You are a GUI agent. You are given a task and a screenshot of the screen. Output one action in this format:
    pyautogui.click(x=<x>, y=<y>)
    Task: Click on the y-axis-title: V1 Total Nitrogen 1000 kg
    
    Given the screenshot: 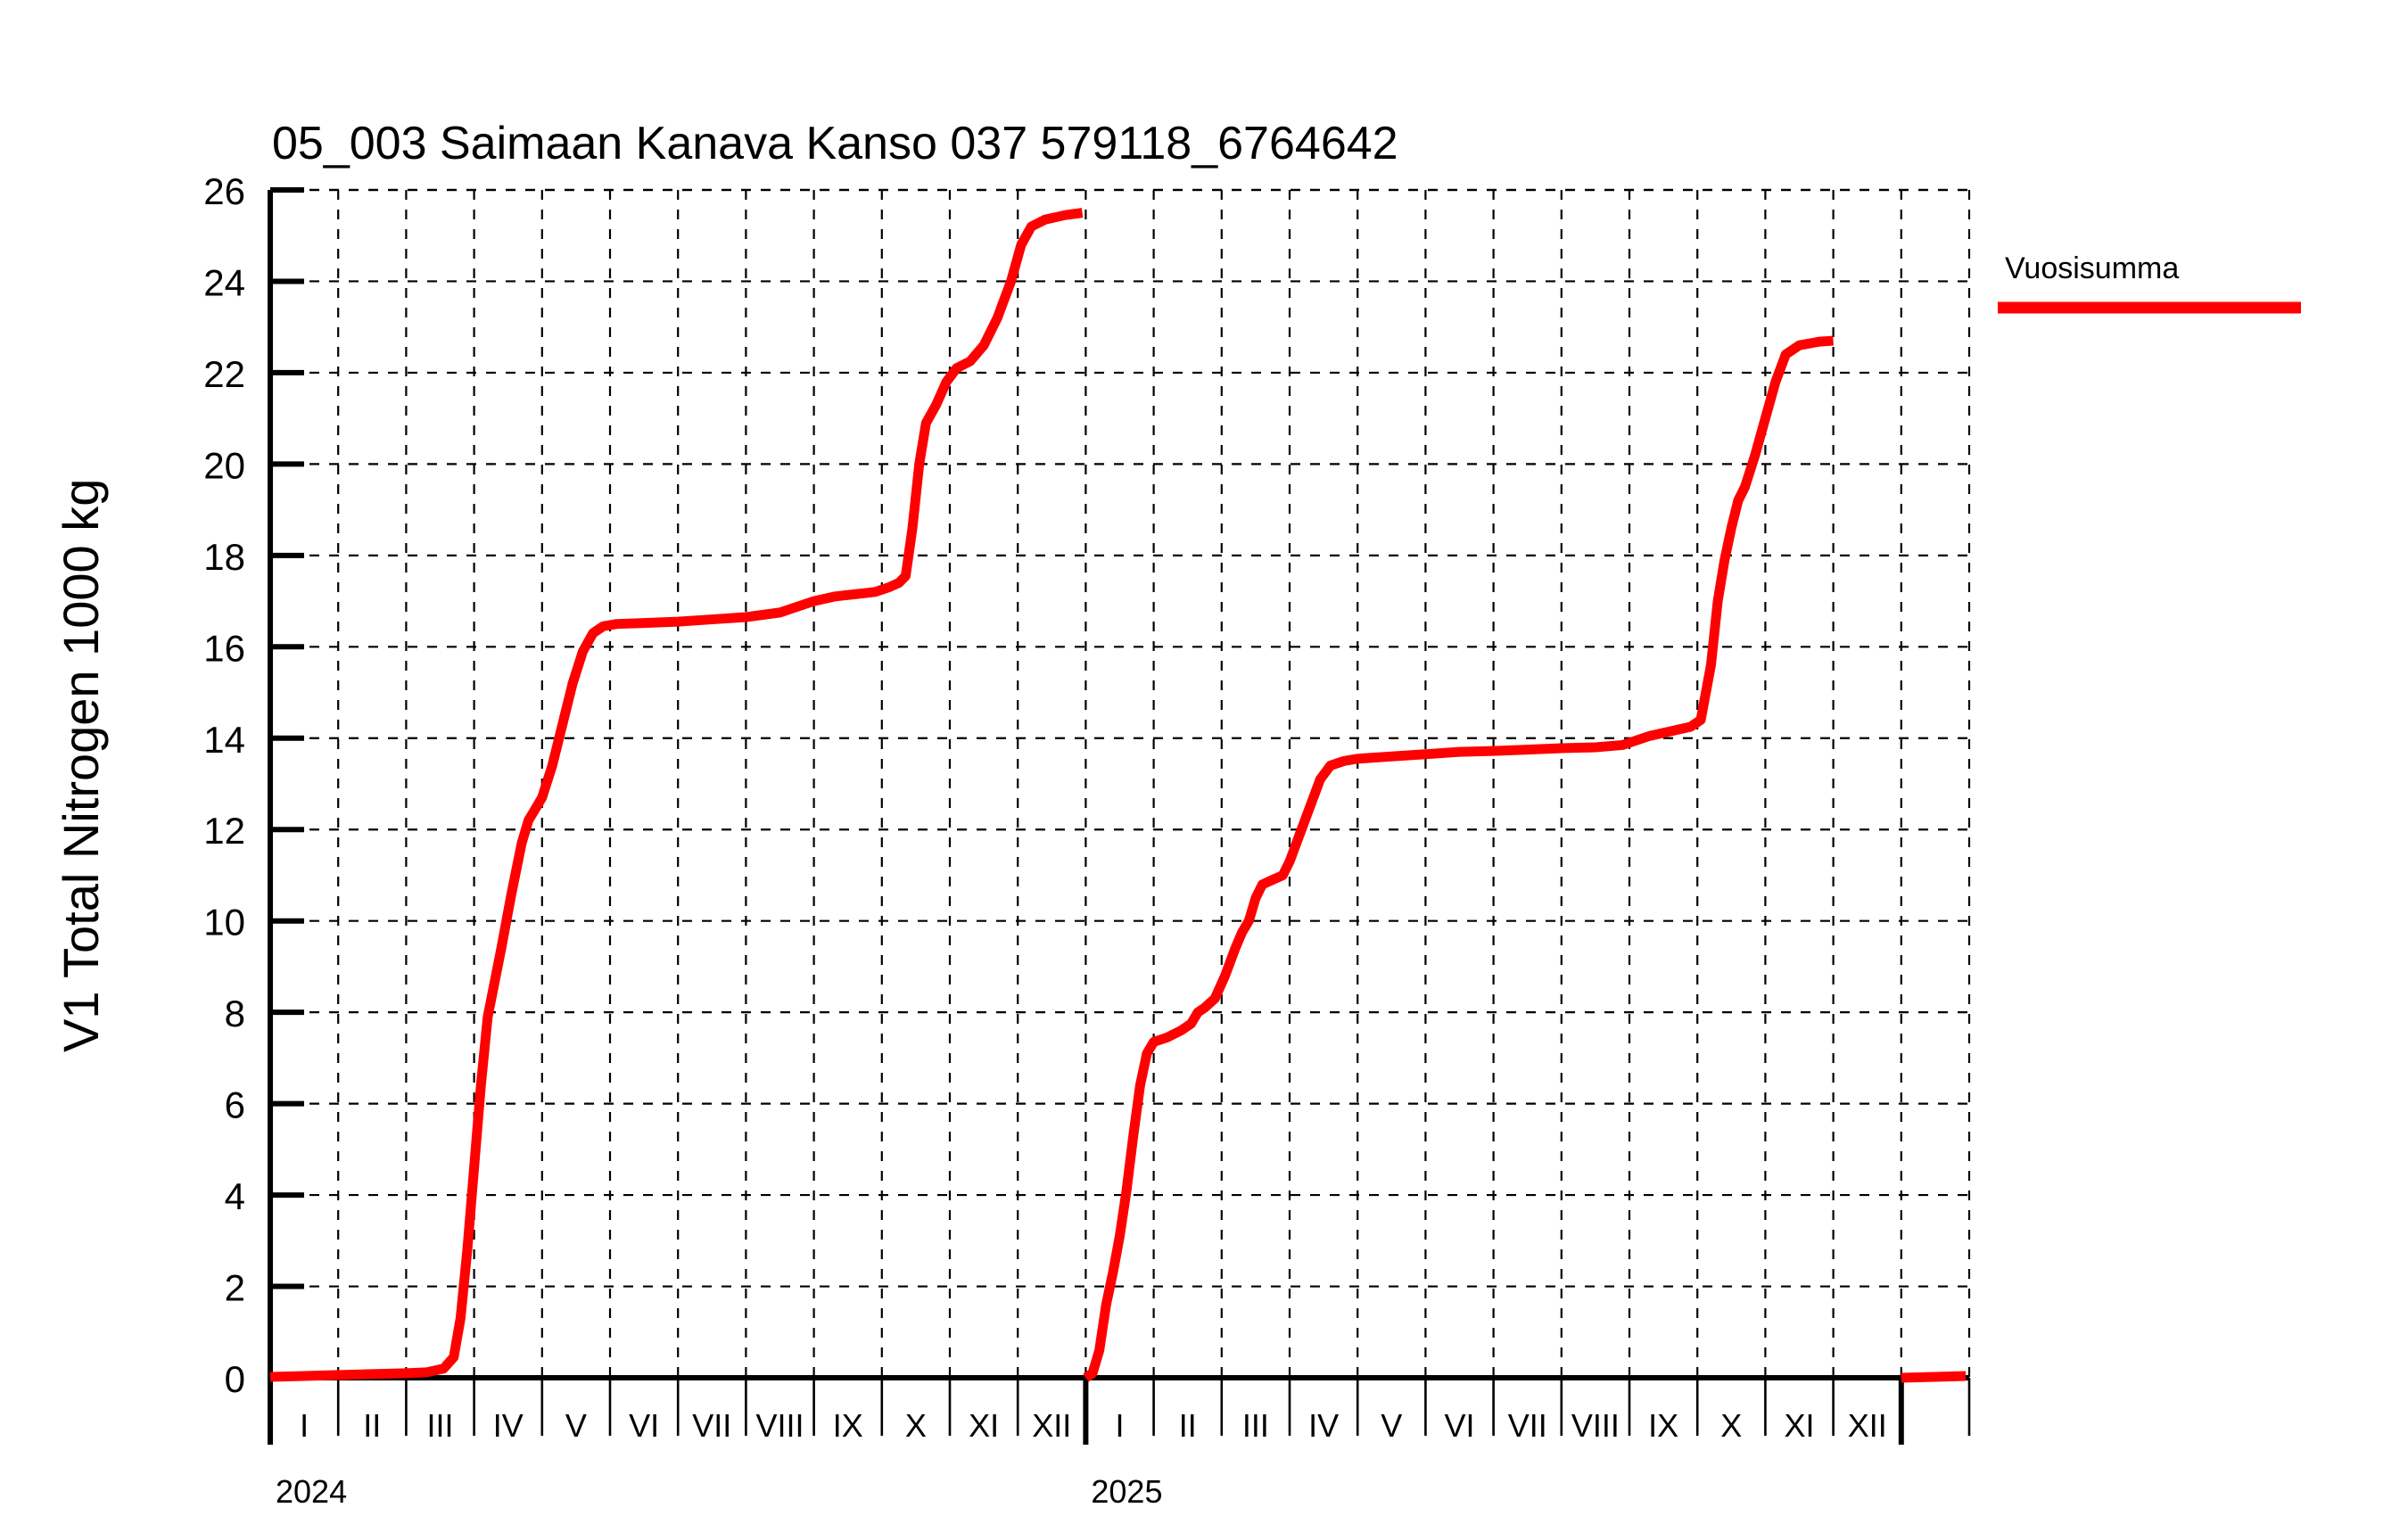 What is the action you would take?
    pyautogui.click(x=81, y=765)
    